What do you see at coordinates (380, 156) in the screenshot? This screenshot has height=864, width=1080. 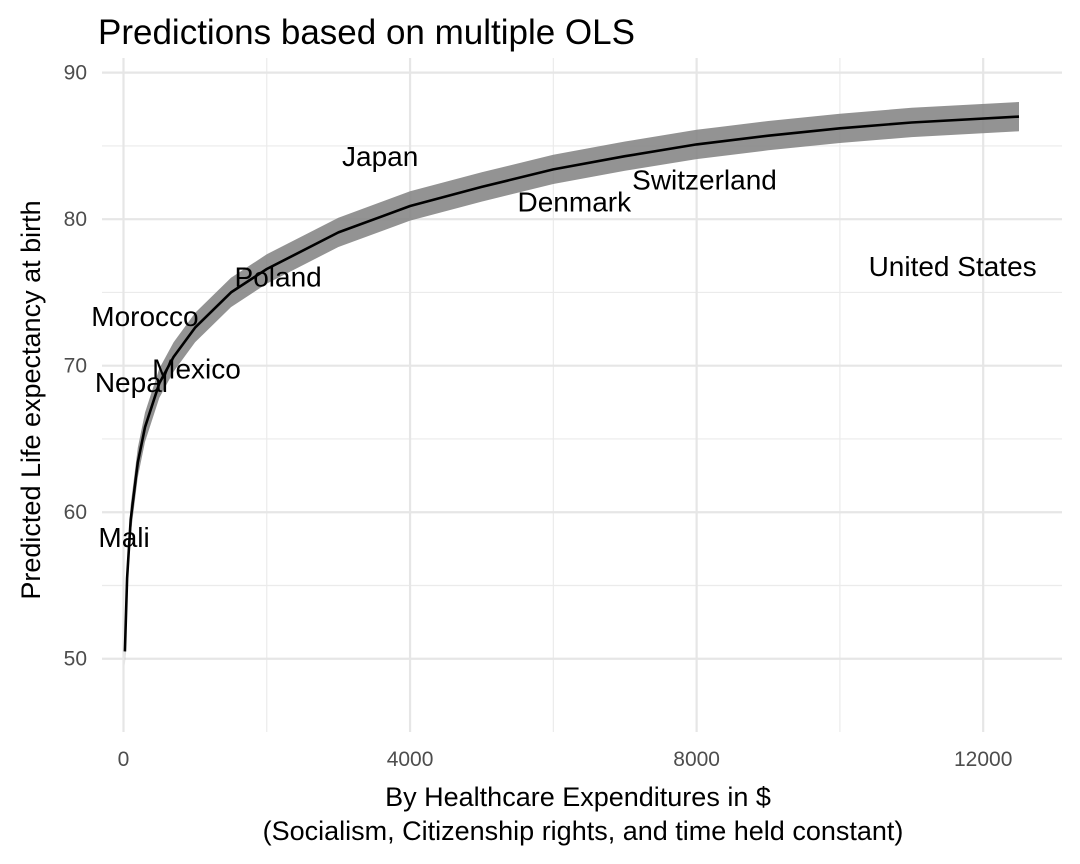 I see `country-label: Japan` at bounding box center [380, 156].